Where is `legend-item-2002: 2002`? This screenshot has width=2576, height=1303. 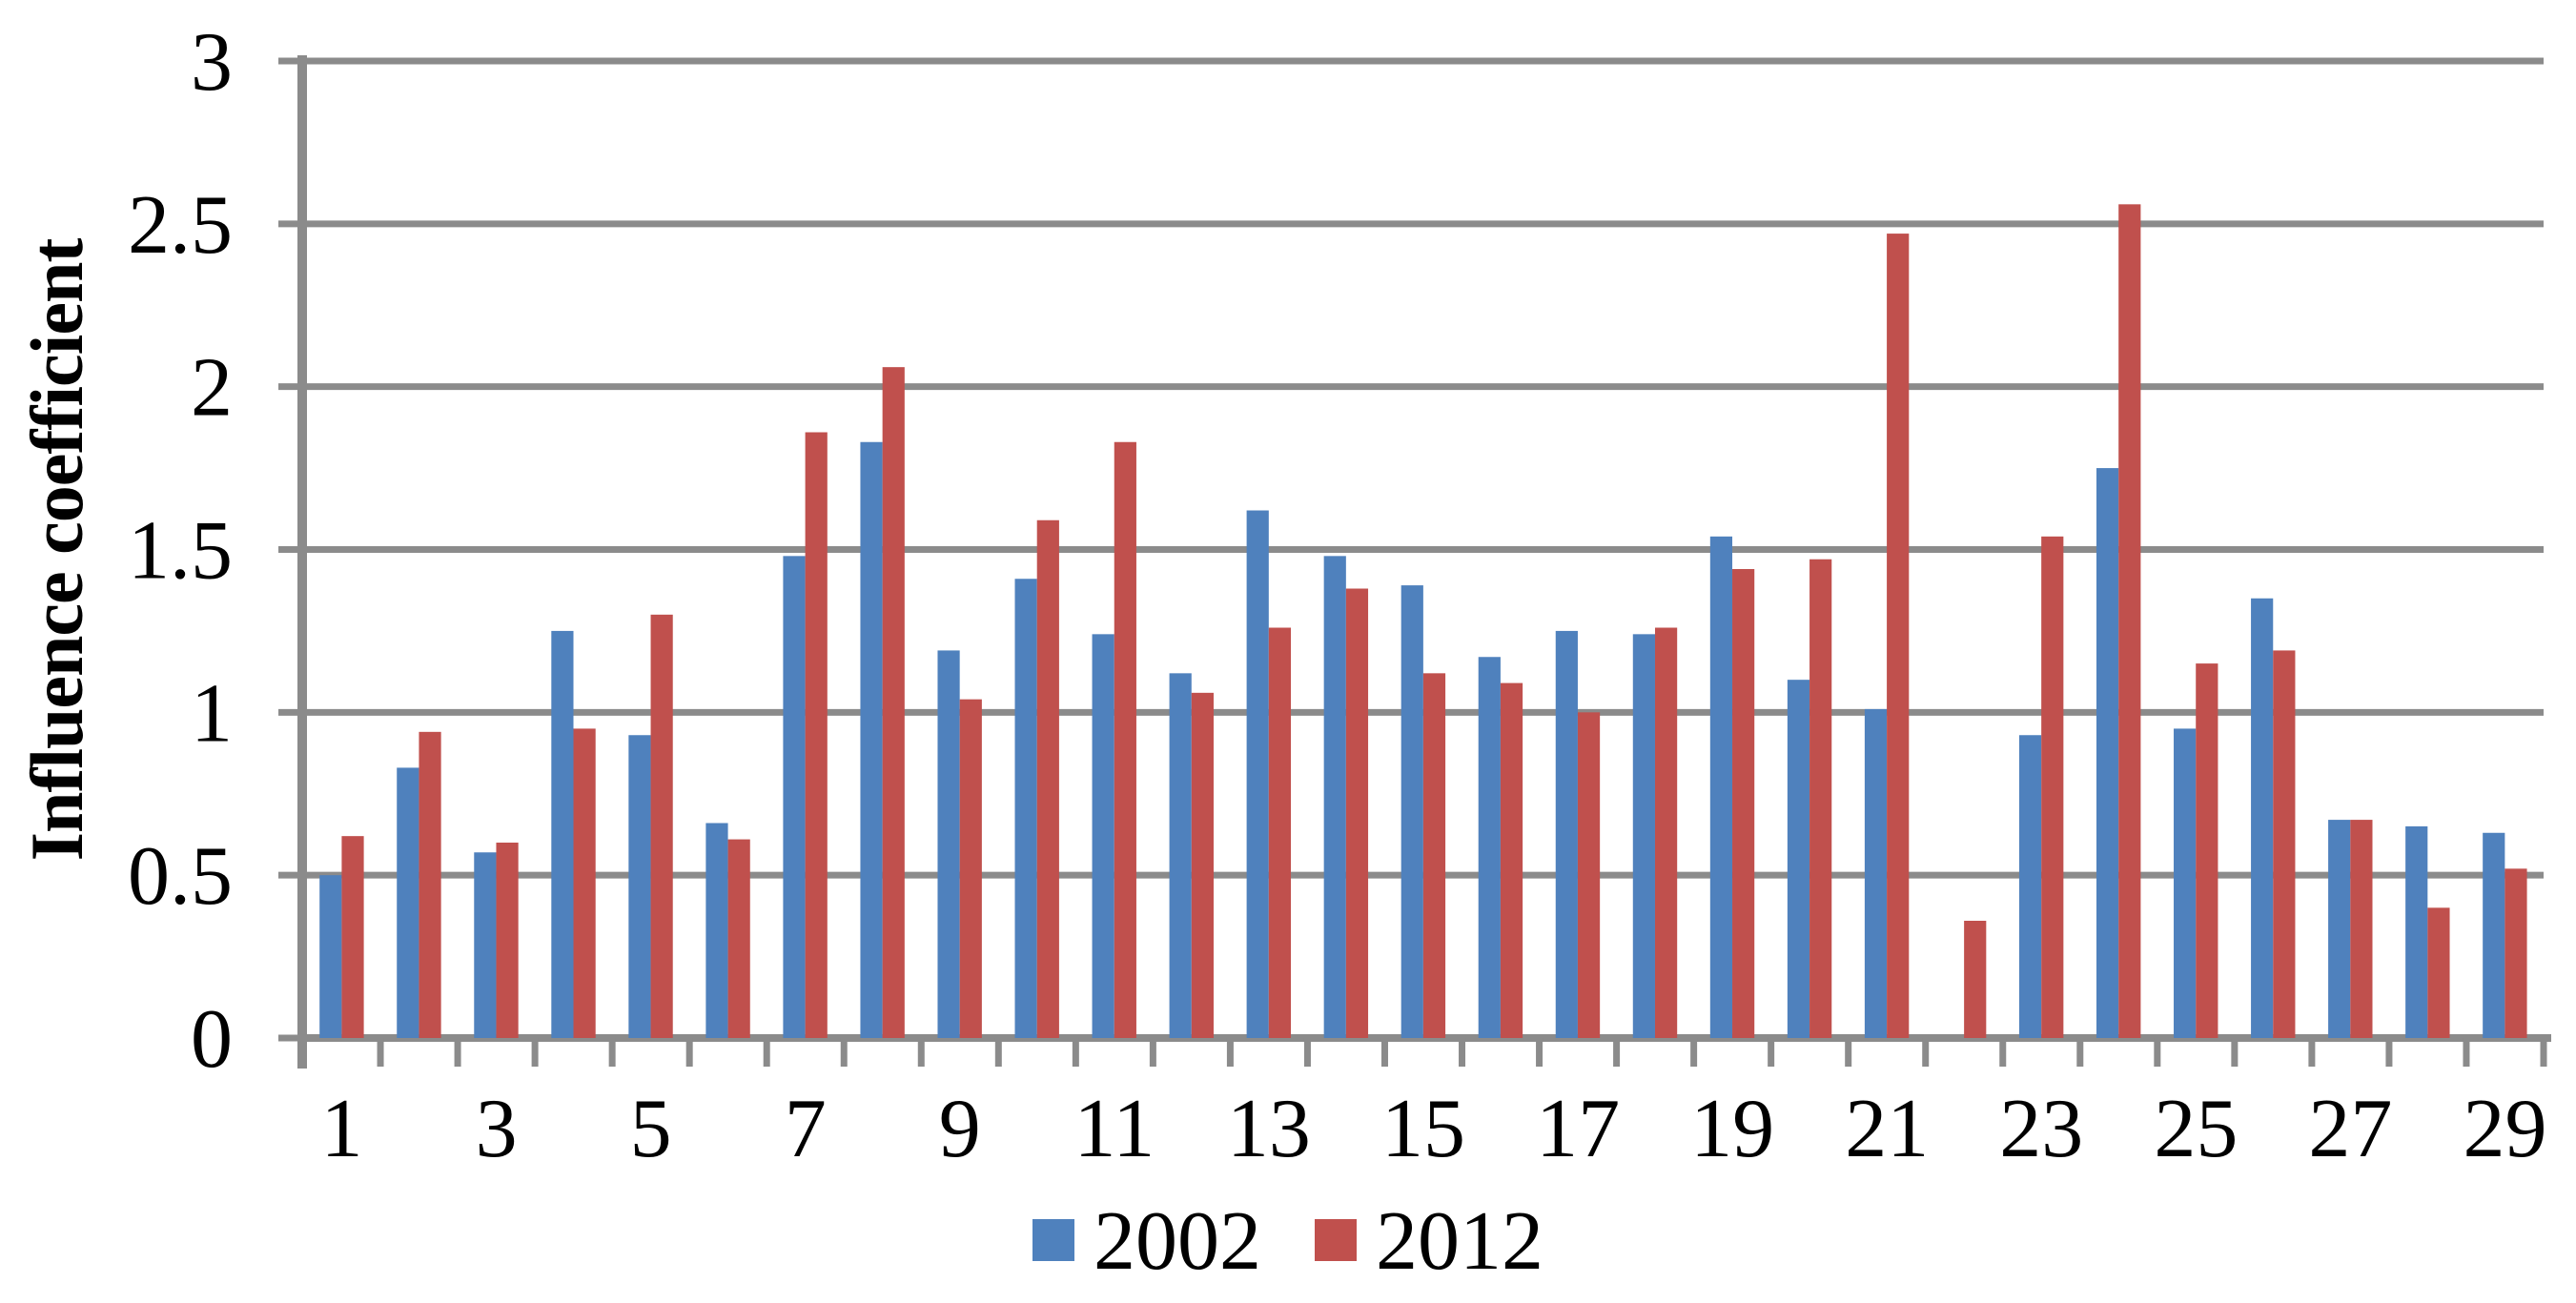 legend-item-2002: 2002 is located at coordinates (1146, 1242).